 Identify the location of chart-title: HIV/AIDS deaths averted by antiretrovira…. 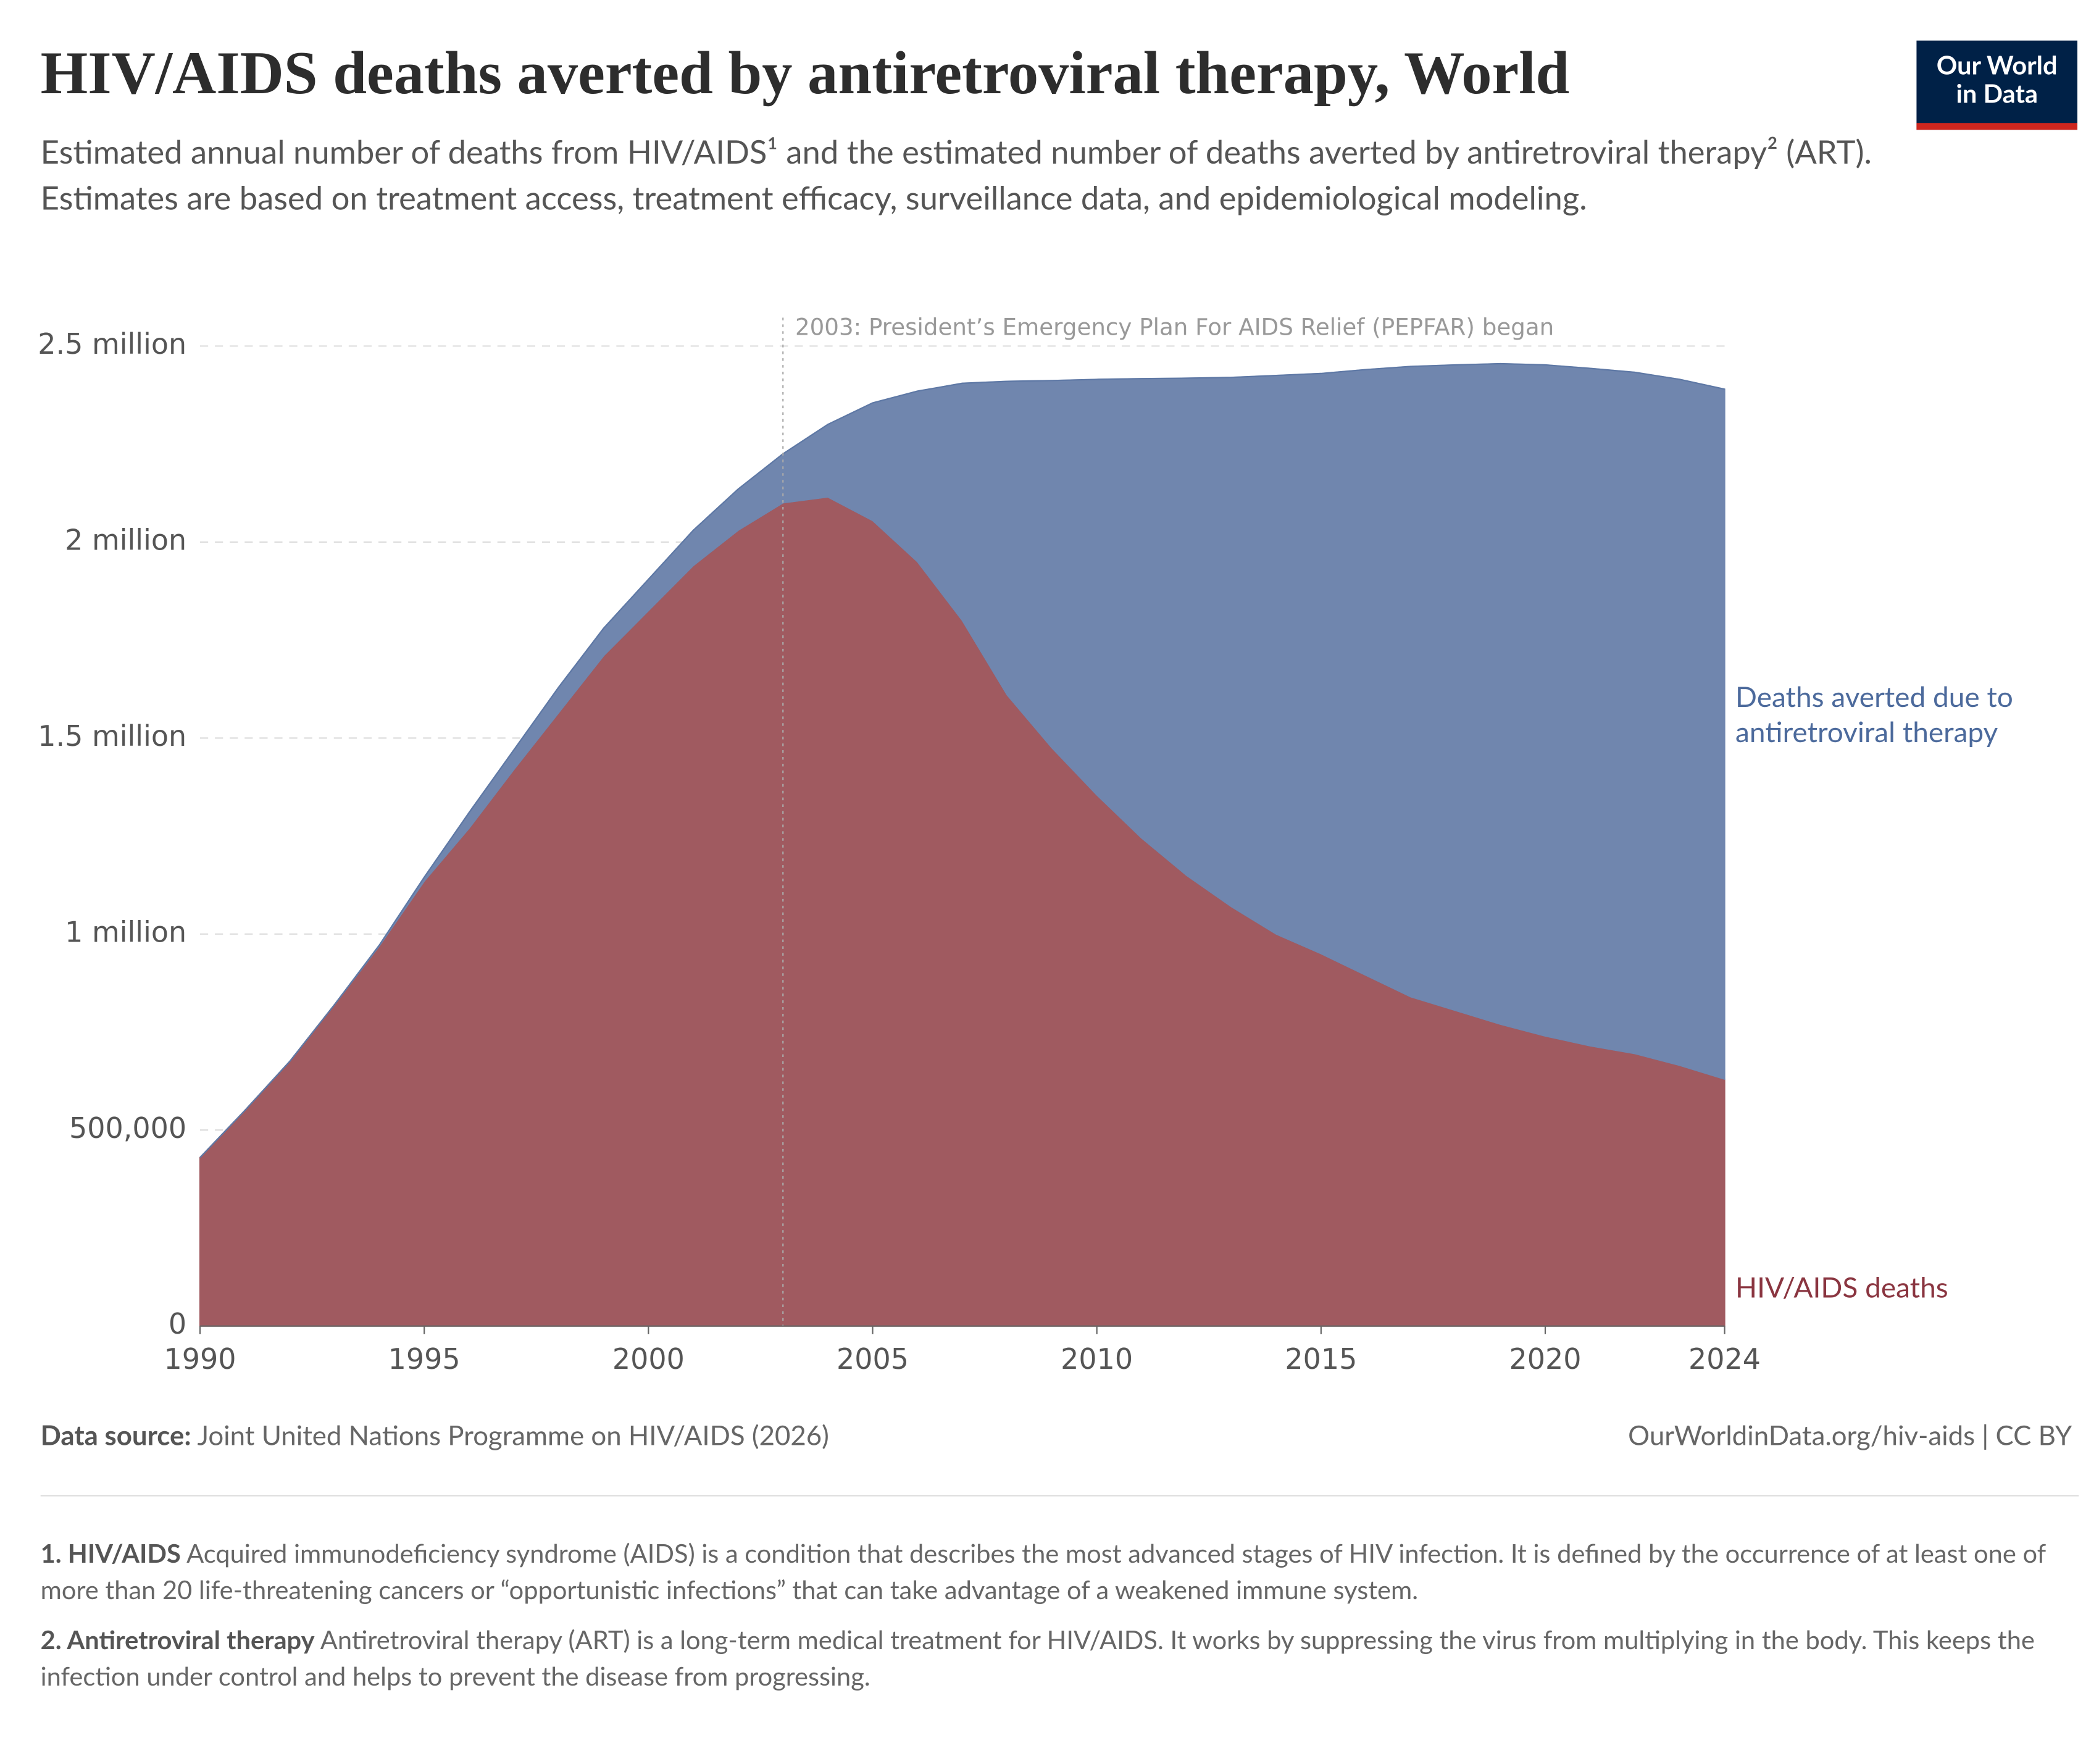
(805, 73).